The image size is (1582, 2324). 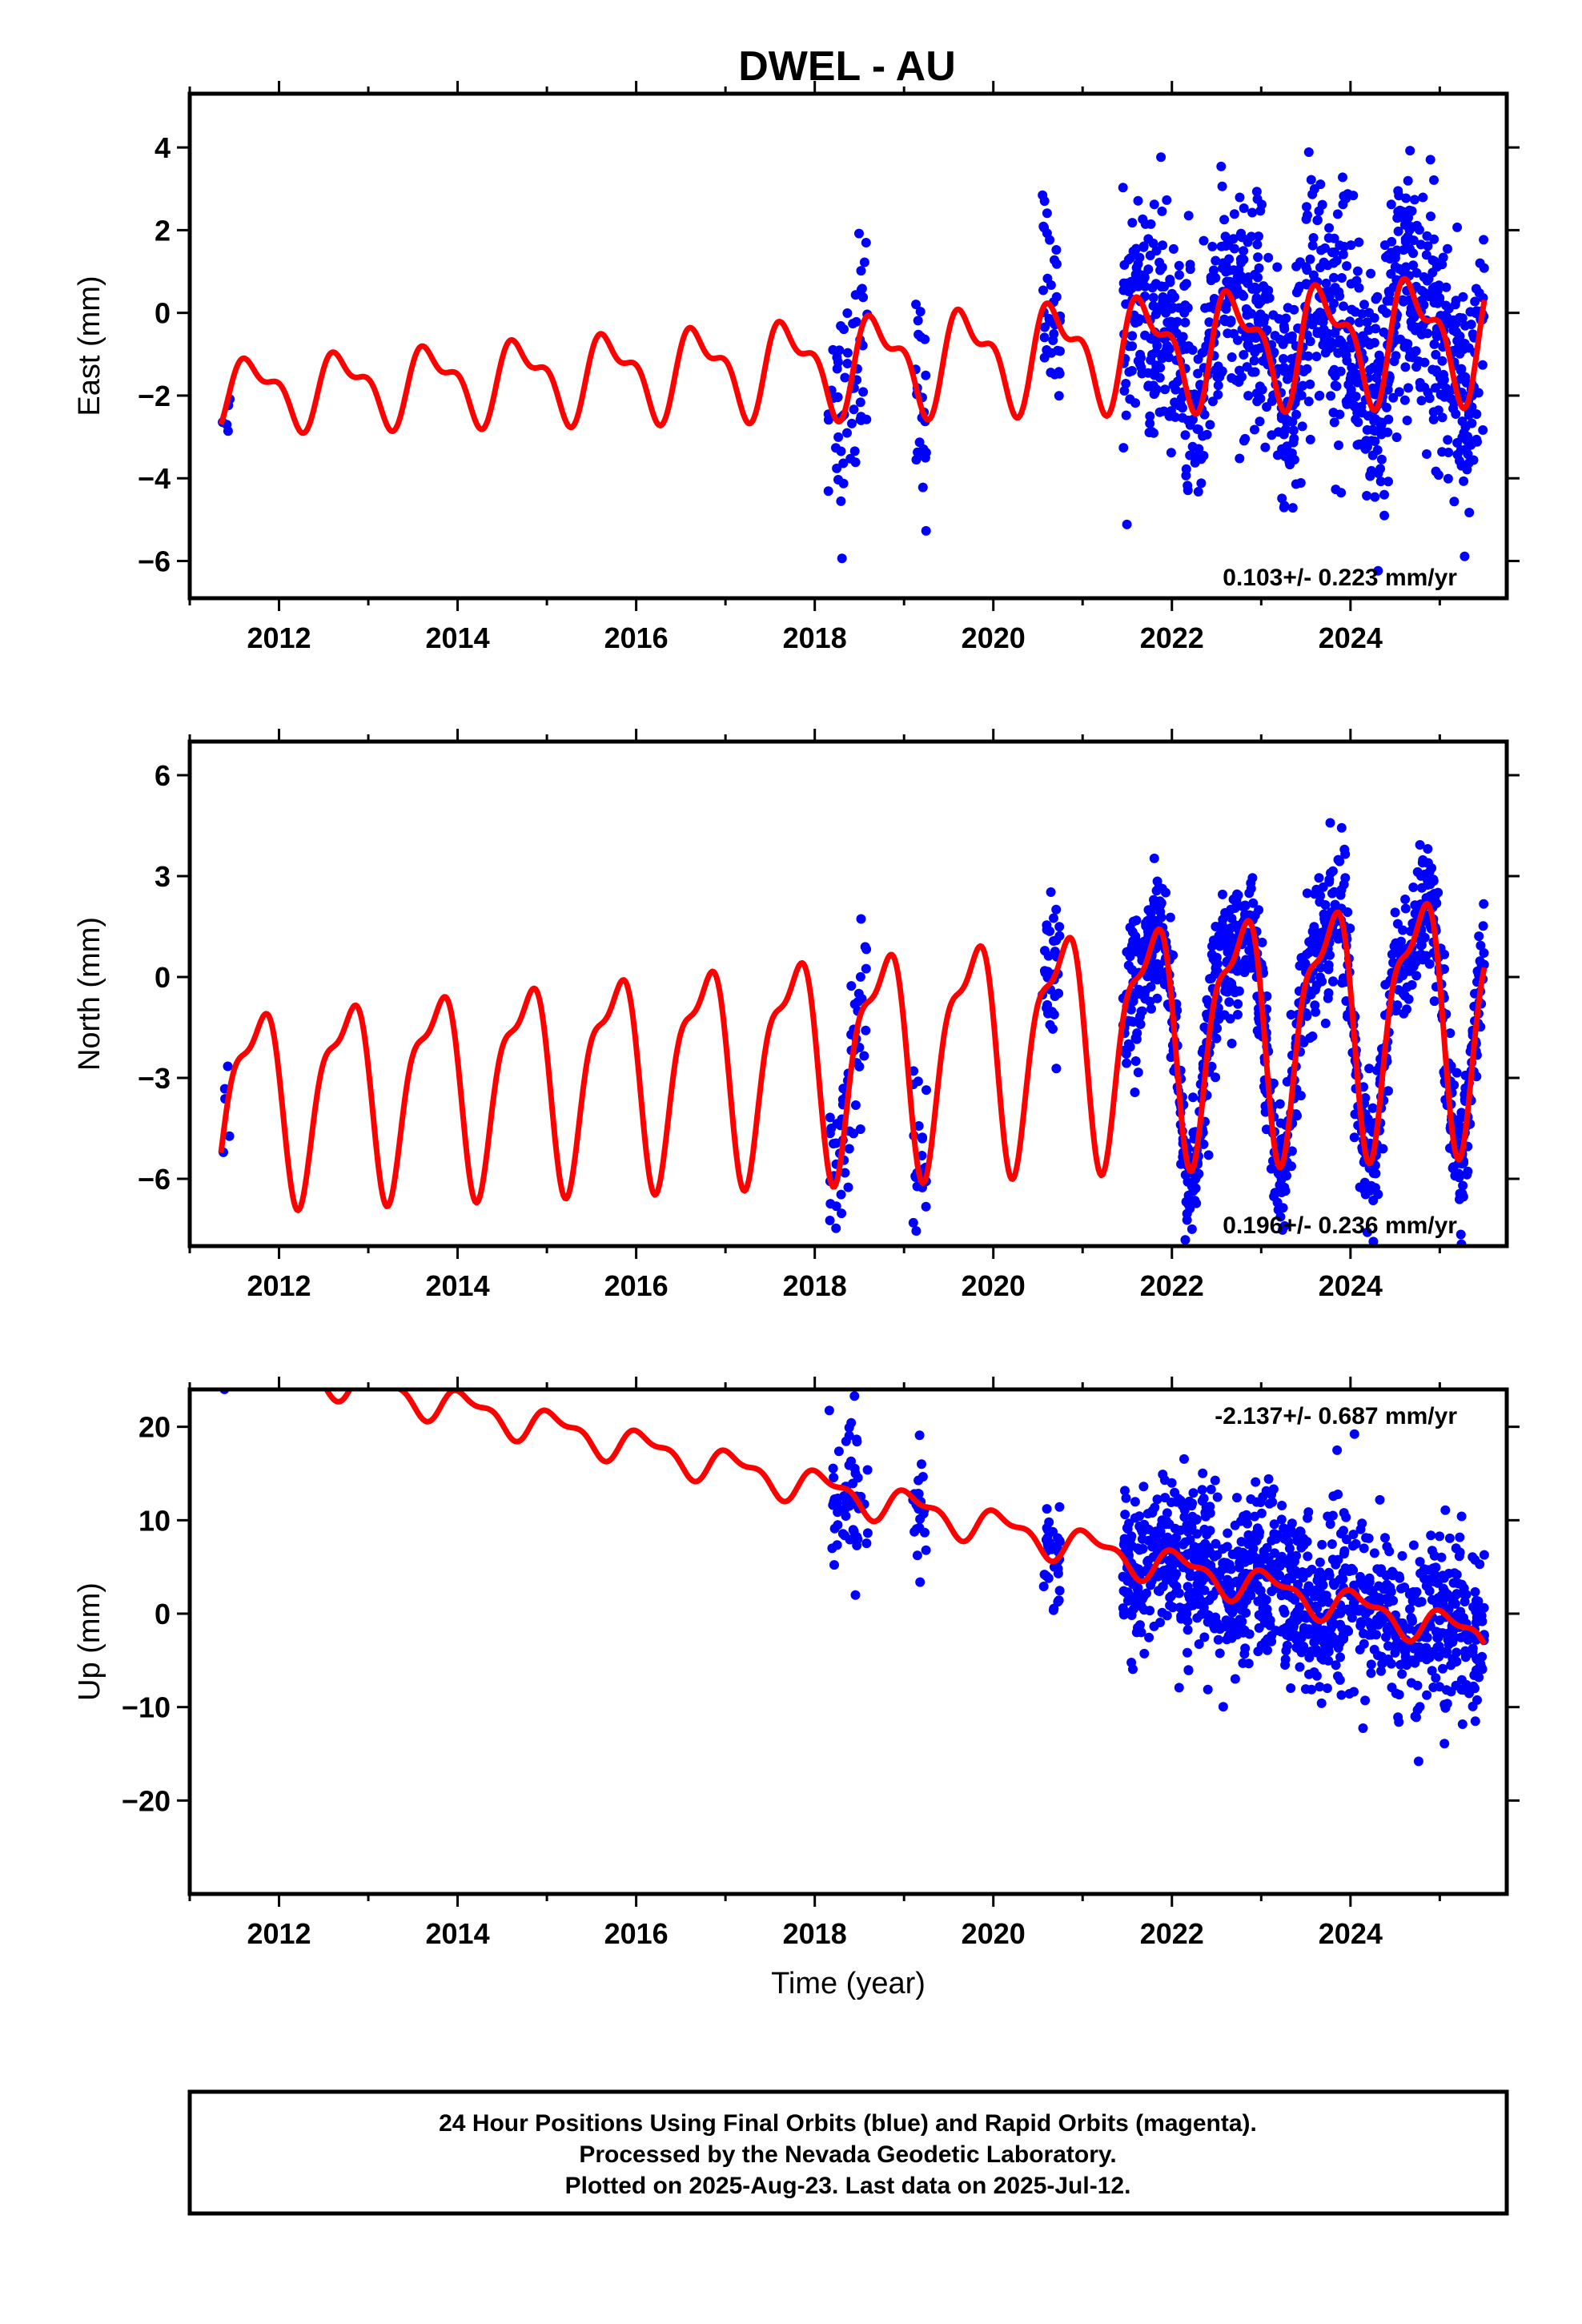 I want to click on up-x-tick-label: 2016, so click(x=636, y=1934).